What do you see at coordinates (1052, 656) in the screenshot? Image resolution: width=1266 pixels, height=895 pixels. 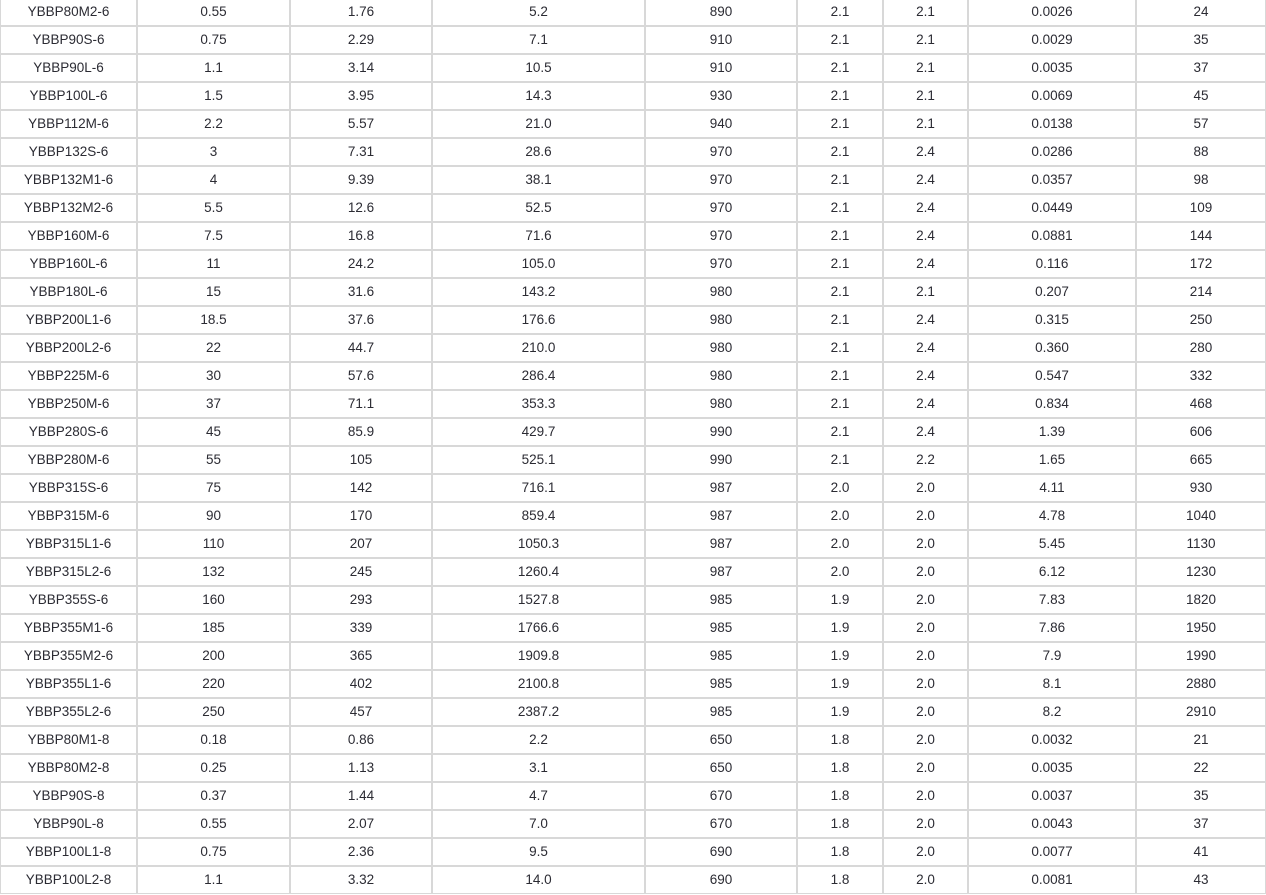 I see `cell-inertia: 7.9` at bounding box center [1052, 656].